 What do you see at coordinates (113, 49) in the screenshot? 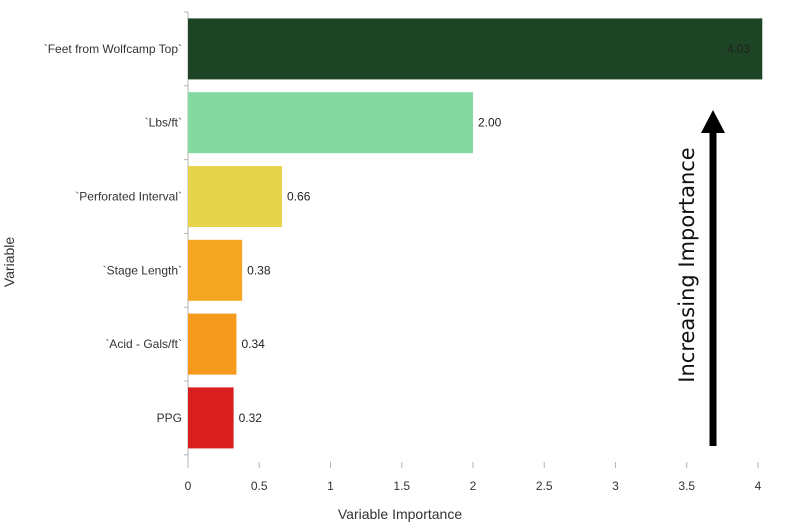
I see `category-label: `Feet from Wolfcamp Top`` at bounding box center [113, 49].